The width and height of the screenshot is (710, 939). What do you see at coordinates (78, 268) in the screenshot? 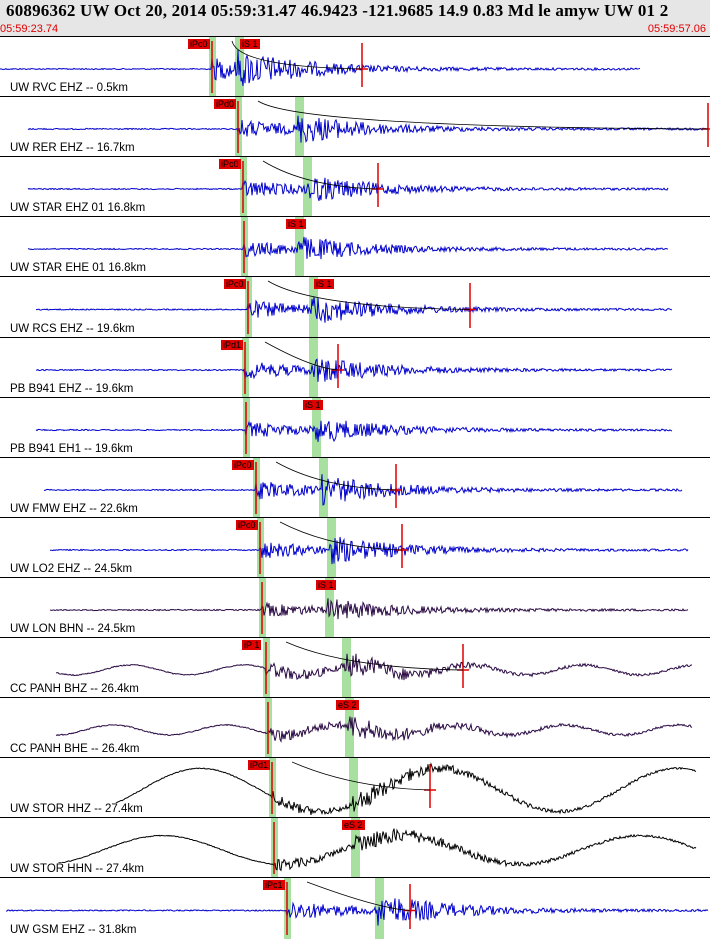
I see `station-label: UW STAR EHE 01 16.8km` at bounding box center [78, 268].